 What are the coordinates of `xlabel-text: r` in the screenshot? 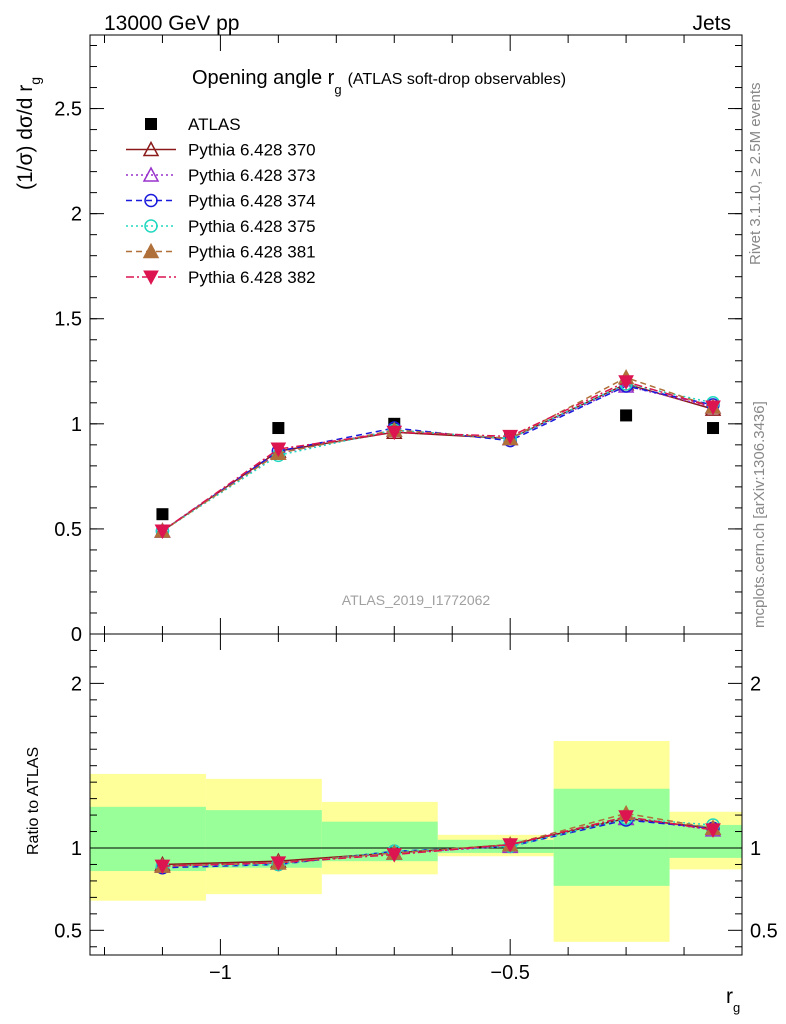 It's located at (729, 996).